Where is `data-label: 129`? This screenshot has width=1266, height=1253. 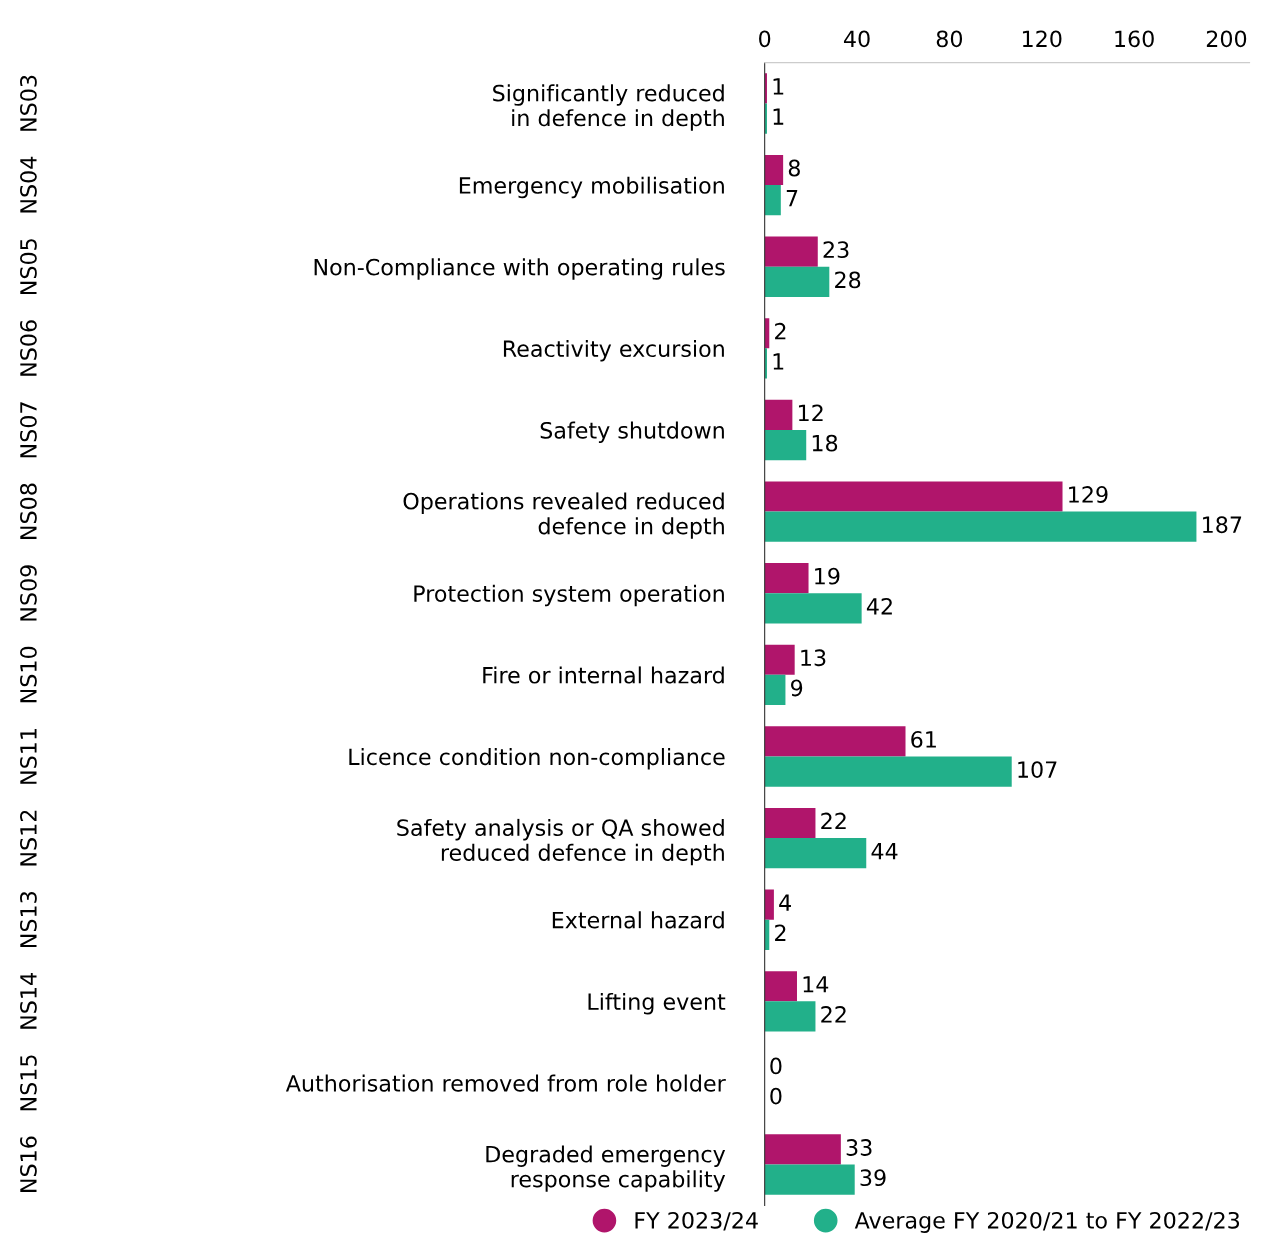
data-label: 129 is located at coordinates (1088, 494).